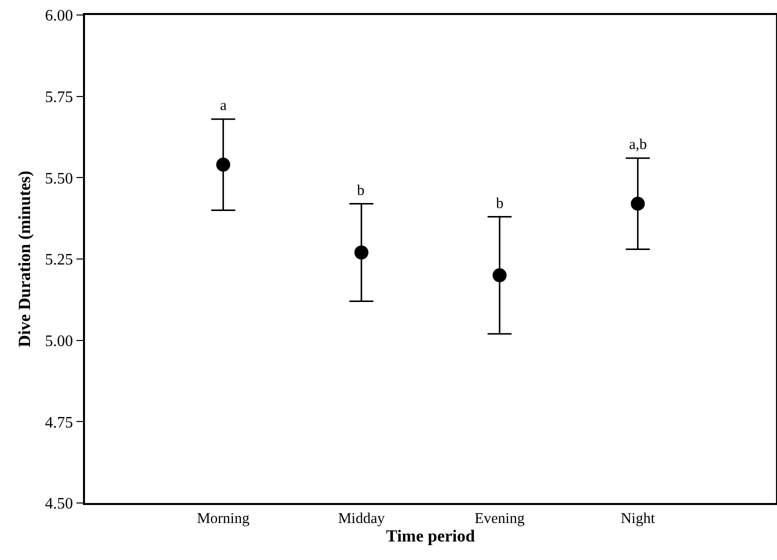 This screenshot has width=777, height=560. I want to click on x-tick-label: Morning, so click(223, 518).